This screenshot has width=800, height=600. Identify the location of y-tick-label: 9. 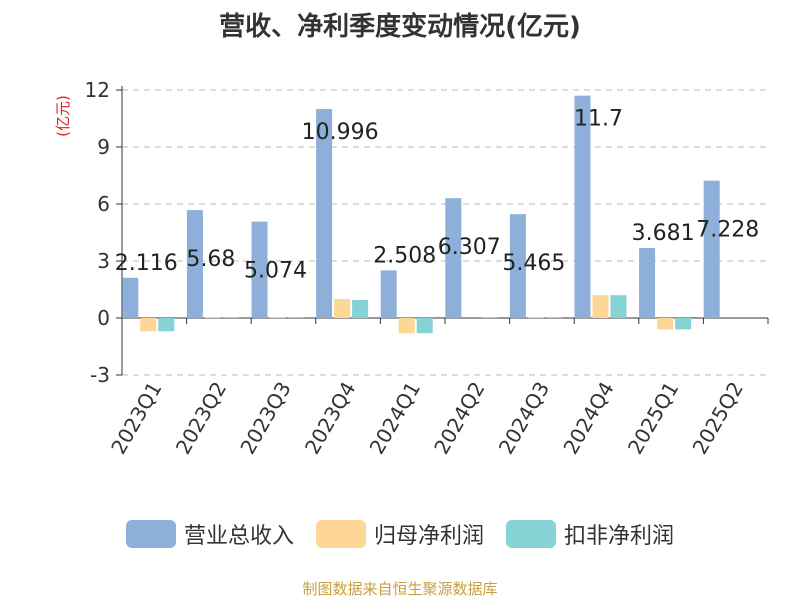
(103, 147).